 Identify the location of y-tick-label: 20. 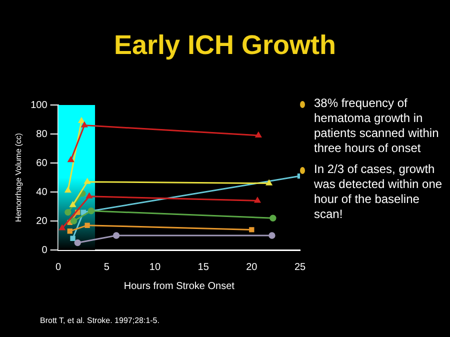
(42, 221).